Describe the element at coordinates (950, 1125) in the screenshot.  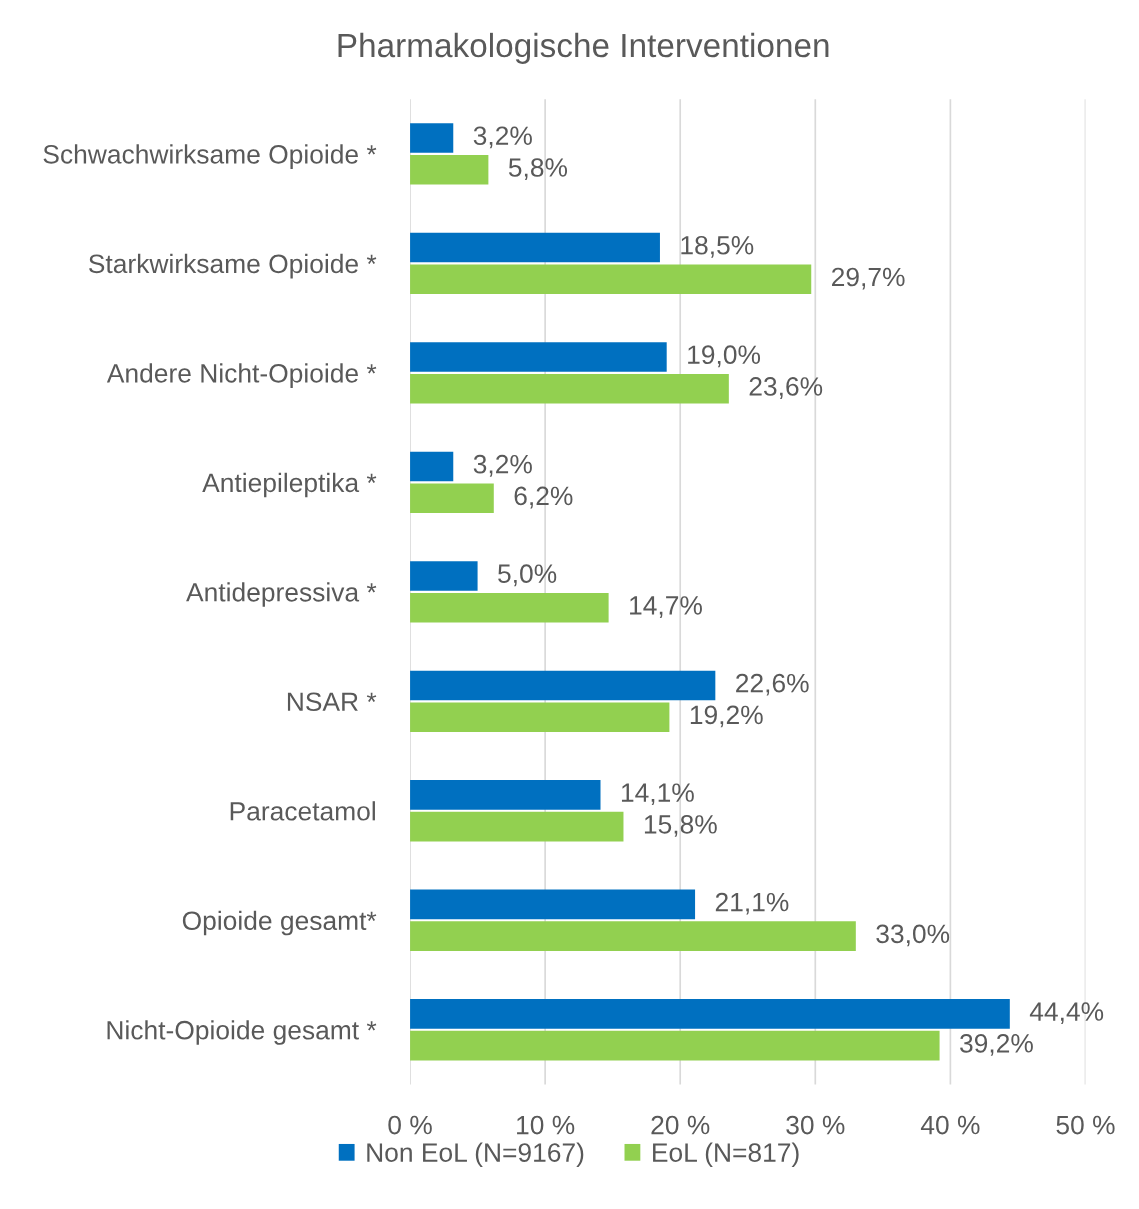
I see `x-tick-label: 40 %` at that location.